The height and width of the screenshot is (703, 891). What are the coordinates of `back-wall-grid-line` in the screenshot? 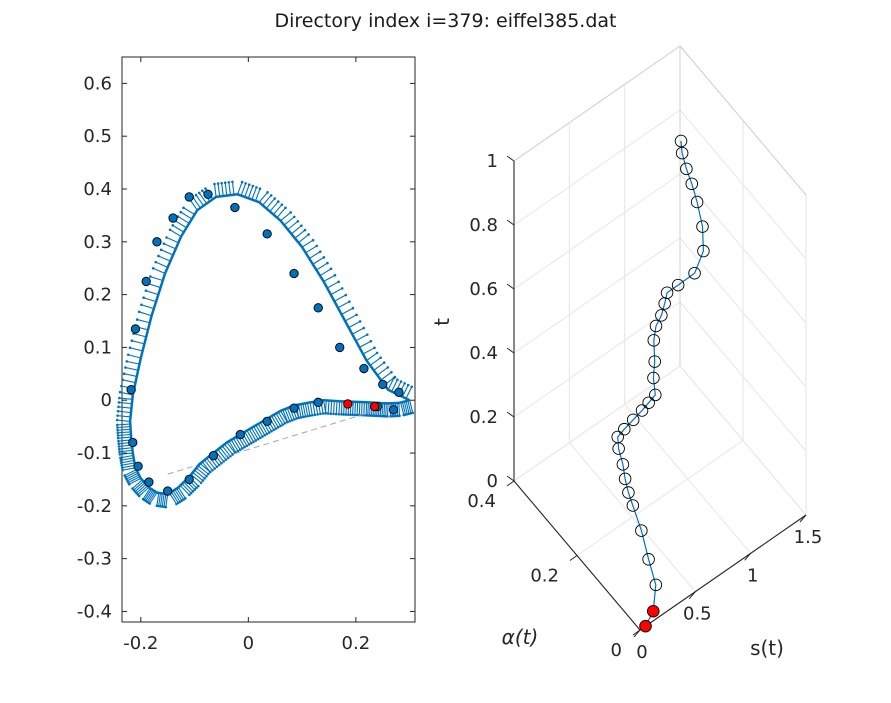 It's located at (597, 167).